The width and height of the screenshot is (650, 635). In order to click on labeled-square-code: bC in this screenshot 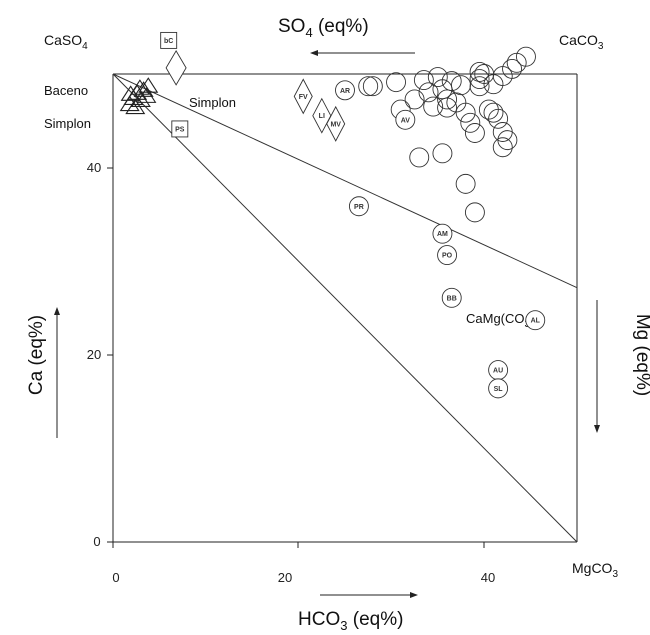, I will do `click(168, 41)`.